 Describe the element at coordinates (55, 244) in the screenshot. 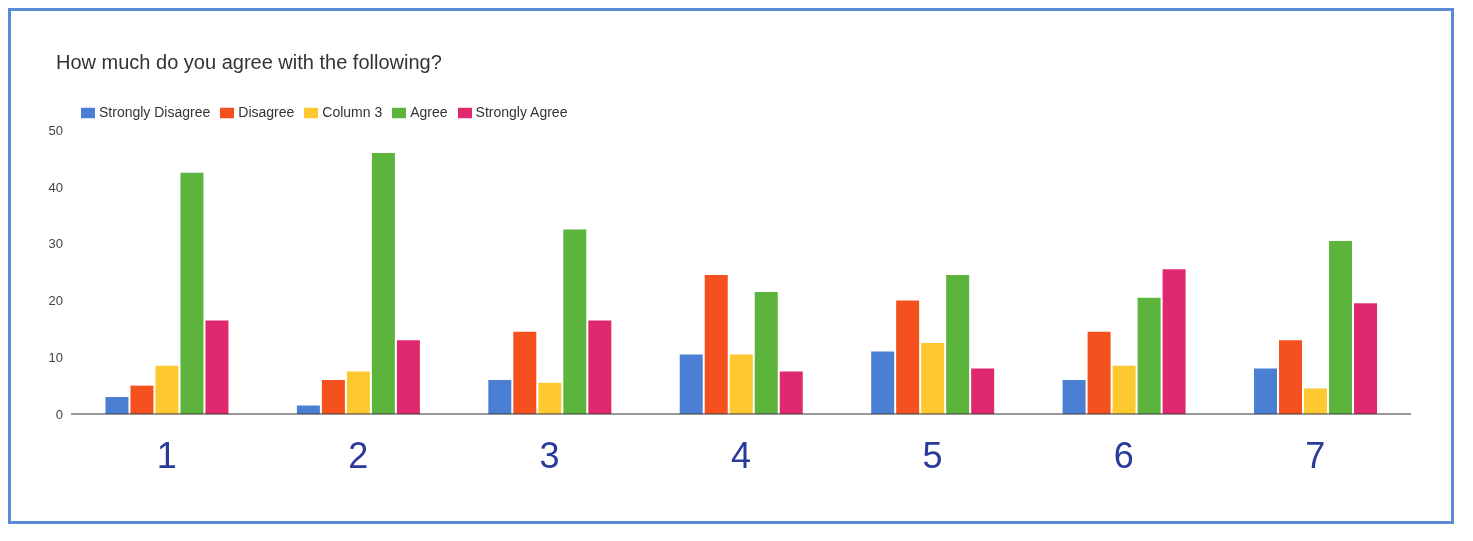

I see `y-tick-label: 30` at that location.